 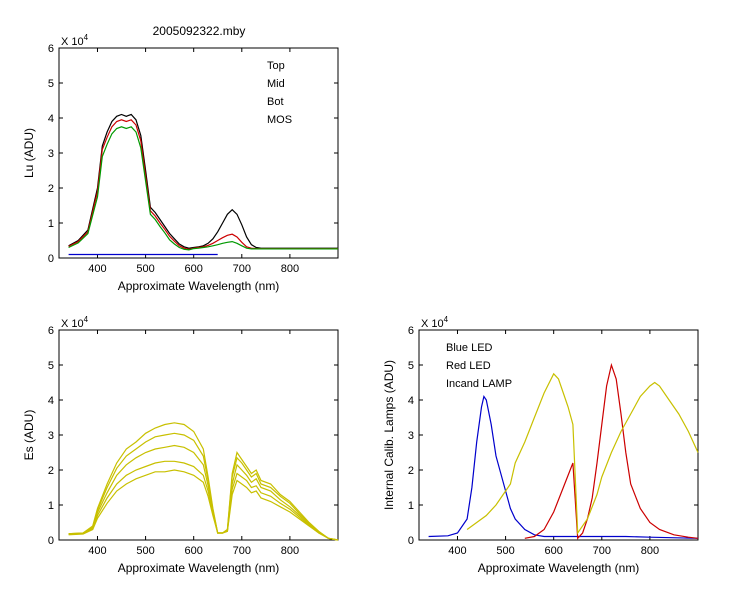 What do you see at coordinates (29, 435) in the screenshot?
I see `y-axis-label: Es (ADU)` at bounding box center [29, 435].